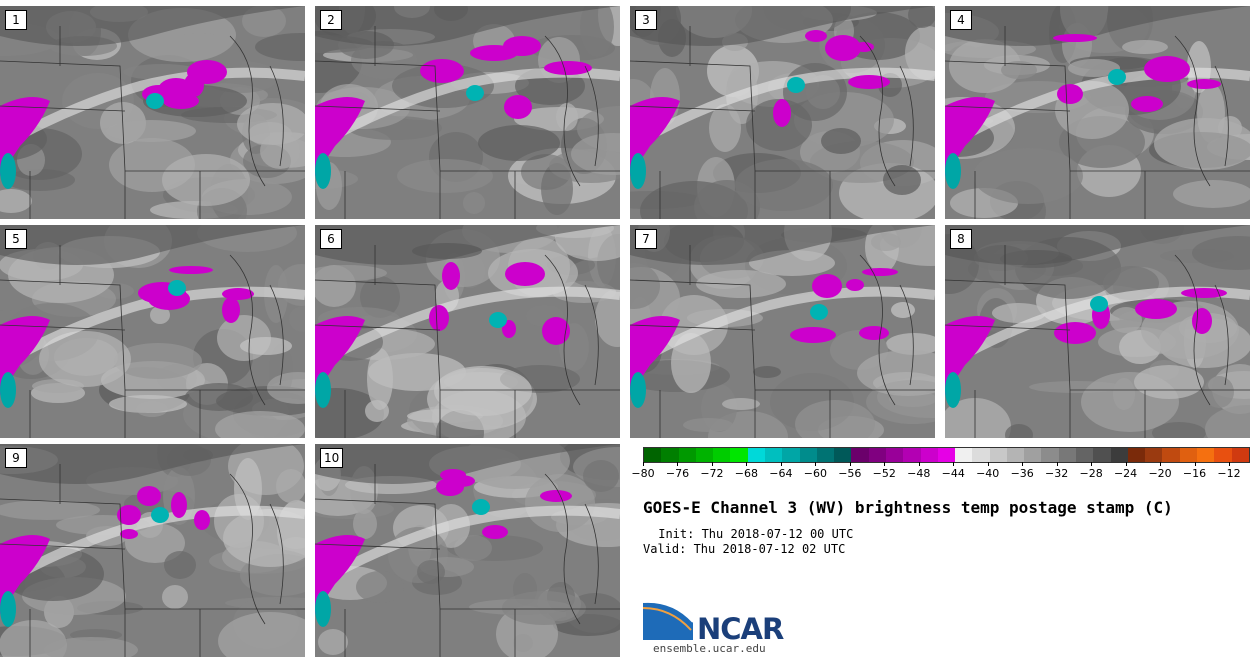 The height and width of the screenshot is (657, 1260). I want to click on stamp-label: 2, so click(331, 20).